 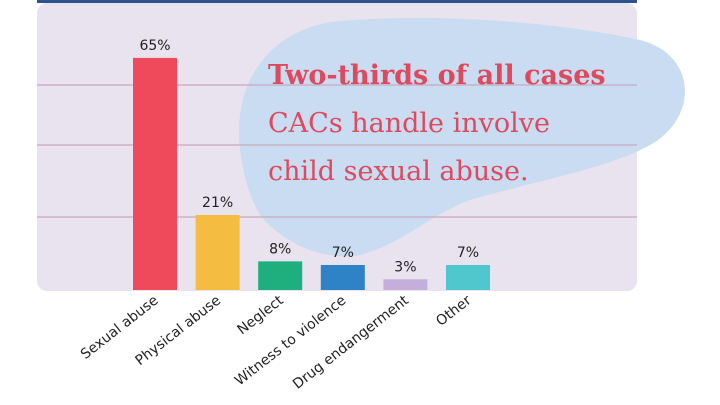 What do you see at coordinates (398, 171) in the screenshot?
I see `annotation-line-3: child sexual abuse.` at bounding box center [398, 171].